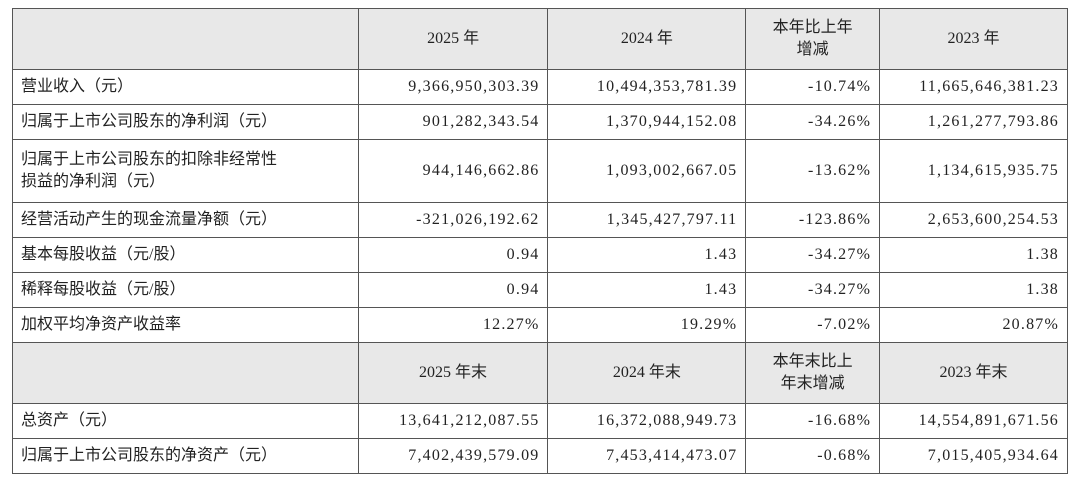 Image resolution: width=1080 pixels, height=486 pixels. What do you see at coordinates (813, 456) in the screenshot?
I see `cell-value: -0.68%` at bounding box center [813, 456].